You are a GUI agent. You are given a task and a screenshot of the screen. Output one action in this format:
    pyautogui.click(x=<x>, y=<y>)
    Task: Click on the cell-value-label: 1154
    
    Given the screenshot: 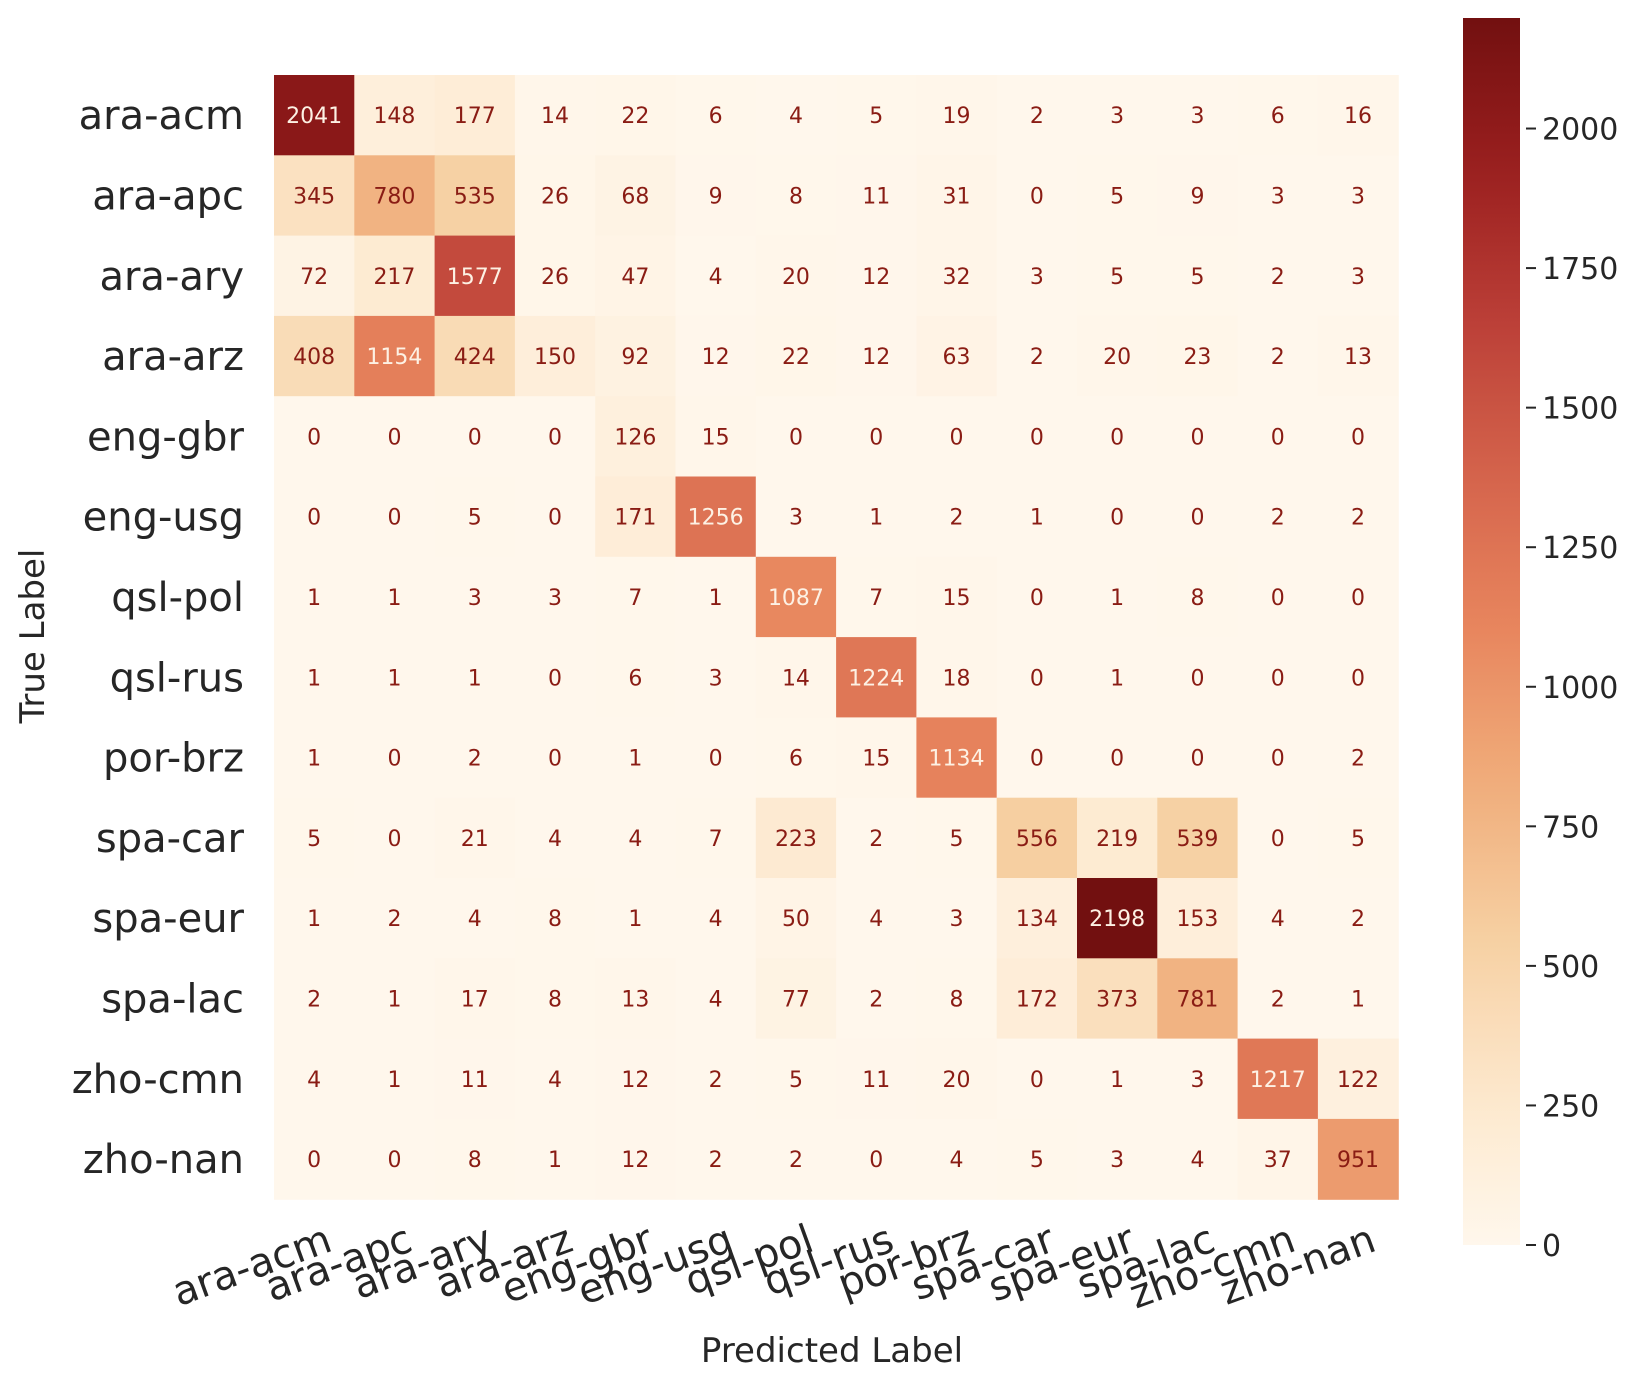 What is the action you would take?
    pyautogui.click(x=394, y=357)
    